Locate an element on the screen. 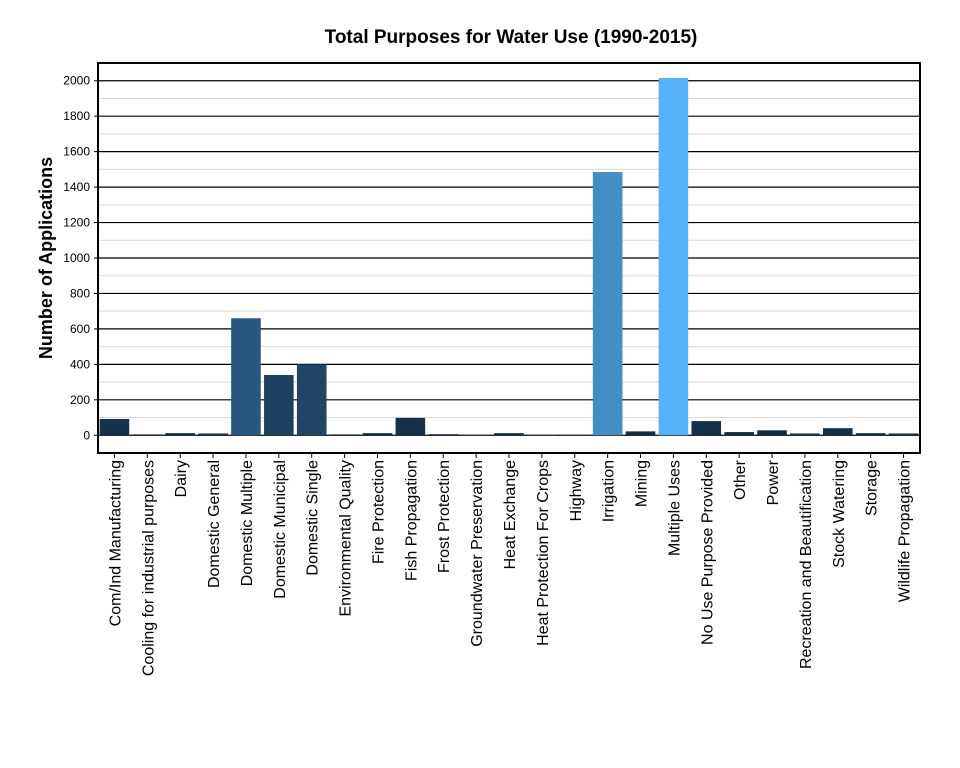 This screenshot has width=960, height=768. y-tick-label: 600 is located at coordinates (80, 329).